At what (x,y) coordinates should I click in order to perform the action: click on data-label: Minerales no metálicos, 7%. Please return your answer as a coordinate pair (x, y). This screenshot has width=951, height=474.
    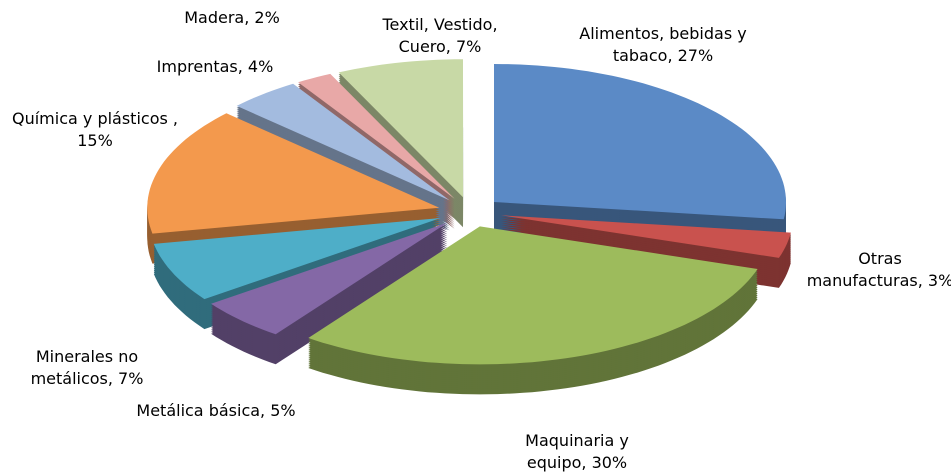
    Looking at the image, I should click on (87, 367).